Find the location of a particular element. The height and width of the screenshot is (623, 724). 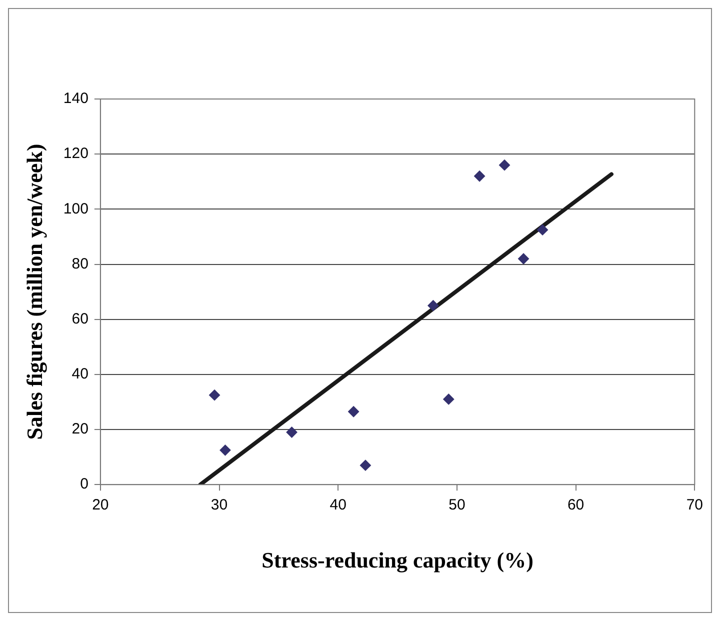

y-tick-label: 20 is located at coordinates (80, 429).